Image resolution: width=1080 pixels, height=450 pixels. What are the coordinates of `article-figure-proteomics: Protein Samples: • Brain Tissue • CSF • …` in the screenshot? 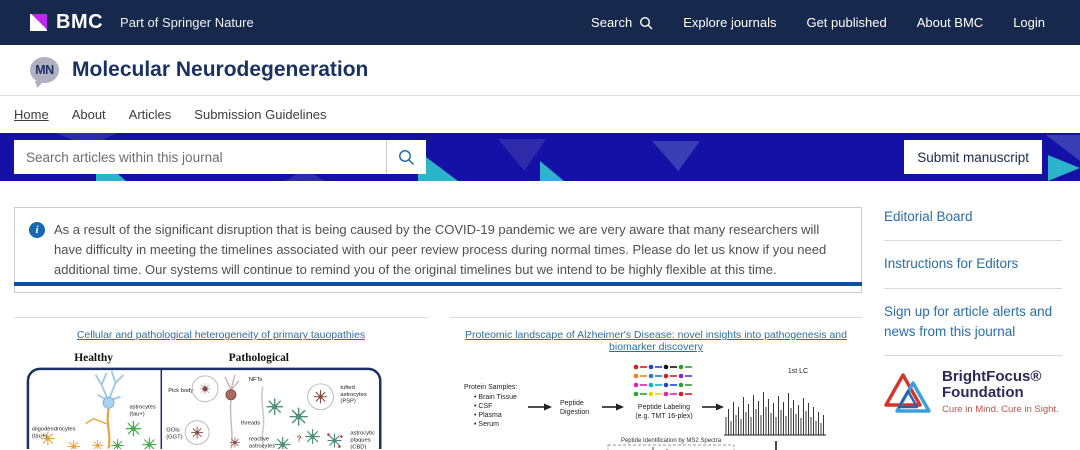 It's located at (656, 403).